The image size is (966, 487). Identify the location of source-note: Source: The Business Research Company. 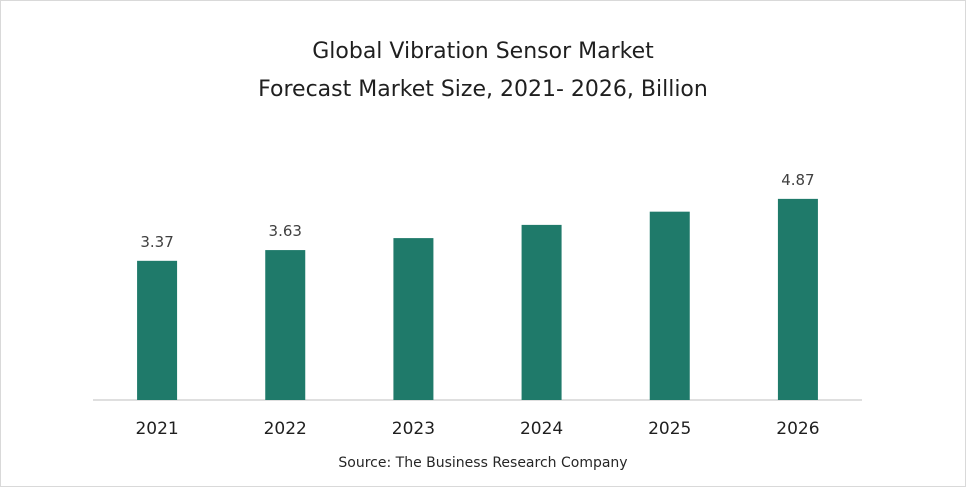
(483, 463).